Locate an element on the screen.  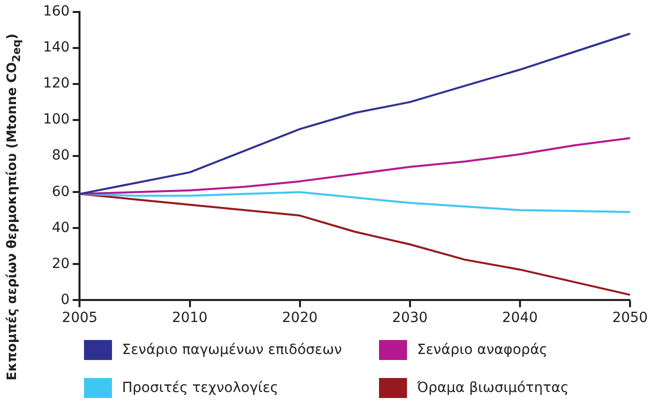
y-tick-label: 120 is located at coordinates (56, 84).